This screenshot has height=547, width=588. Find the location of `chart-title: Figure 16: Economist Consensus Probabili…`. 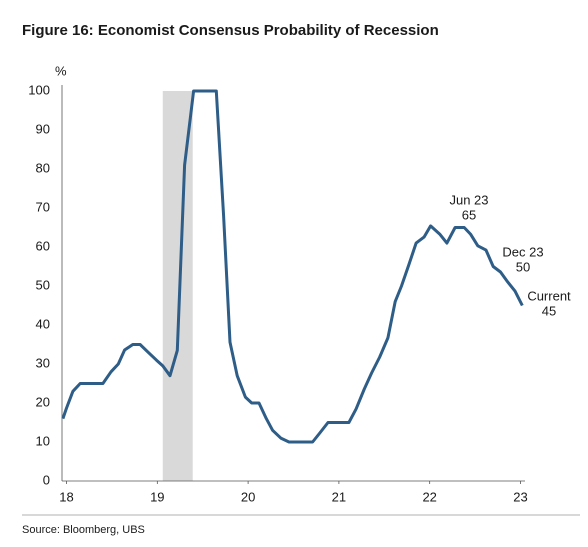

chart-title: Figure 16: Economist Consensus Probabili… is located at coordinates (230, 30).